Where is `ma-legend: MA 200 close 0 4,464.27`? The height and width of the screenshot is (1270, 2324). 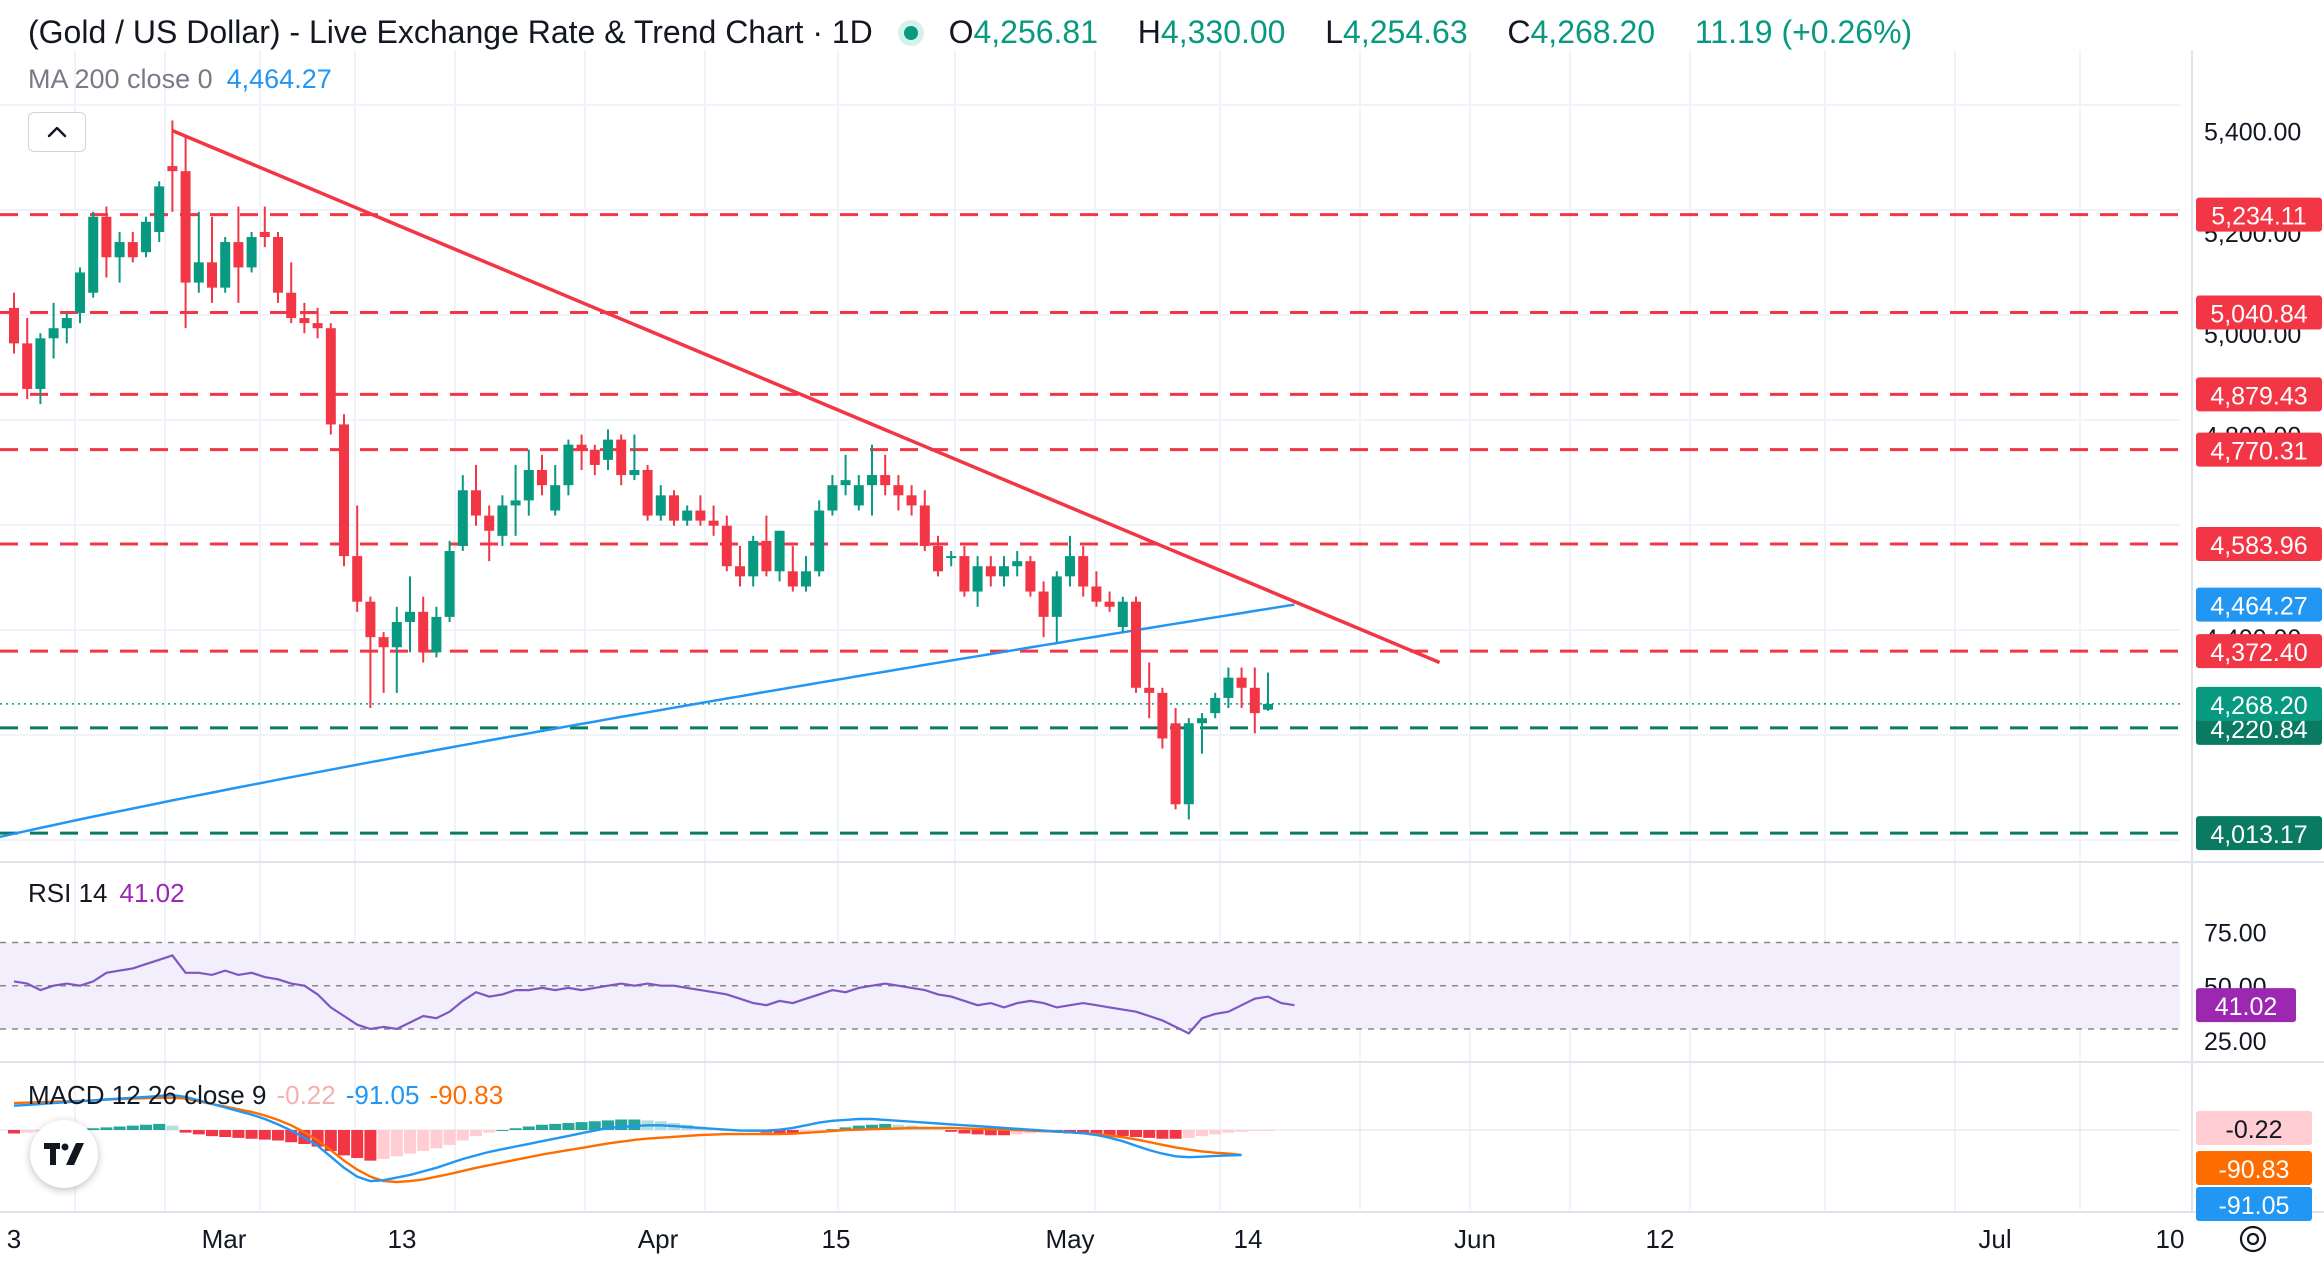
ma-legend: MA 200 close 0 4,464.27 is located at coordinates (180, 79).